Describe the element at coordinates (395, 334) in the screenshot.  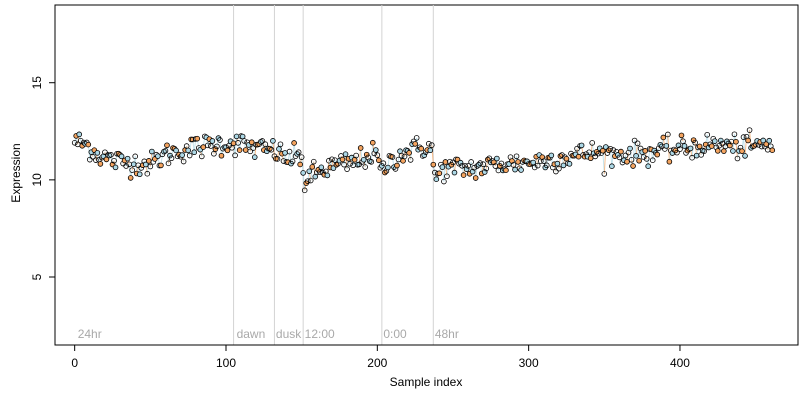
I see `annotation-label: 0:00` at that location.